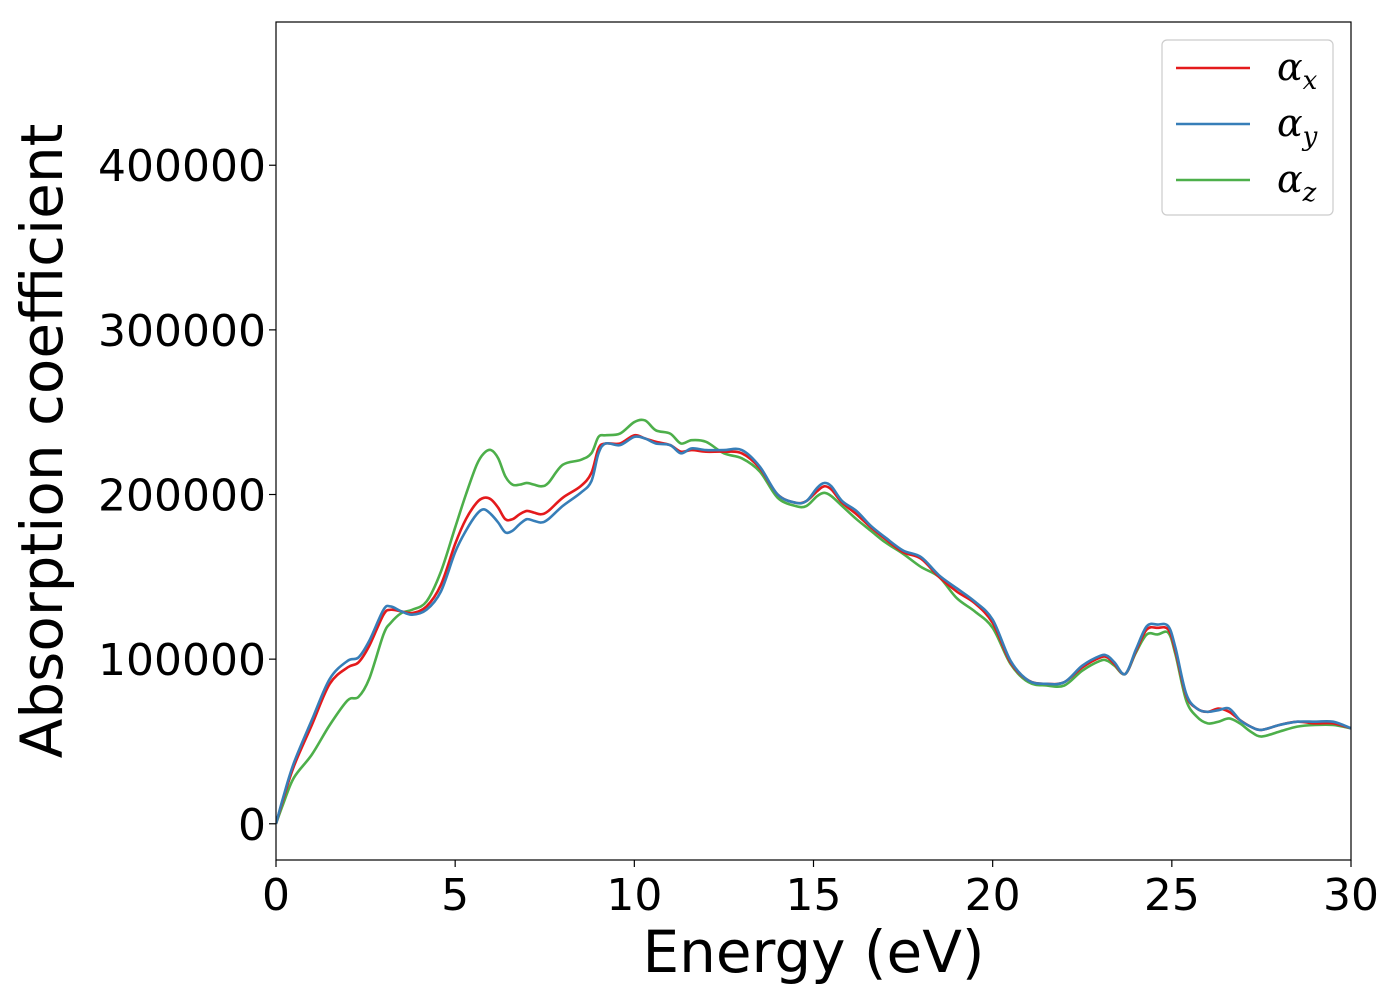 The width and height of the screenshot is (1400, 1000). Describe the element at coordinates (993, 895) in the screenshot. I see `x-tick-label: 20` at that location.